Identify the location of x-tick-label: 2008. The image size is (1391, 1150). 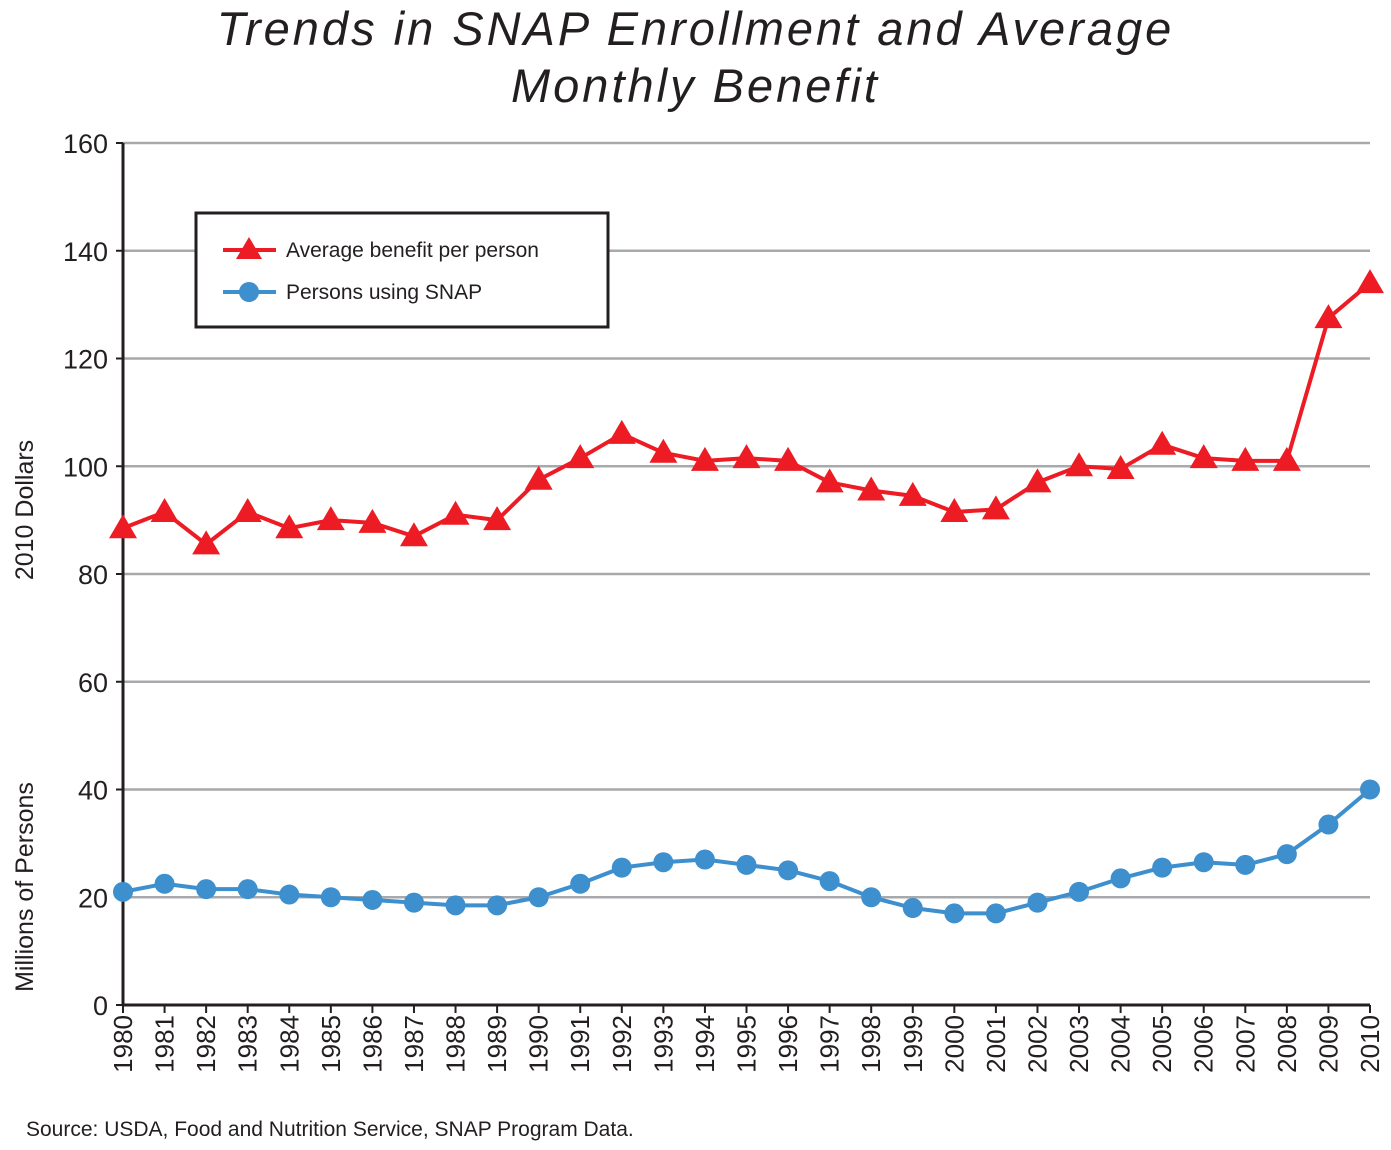
(1287, 1044).